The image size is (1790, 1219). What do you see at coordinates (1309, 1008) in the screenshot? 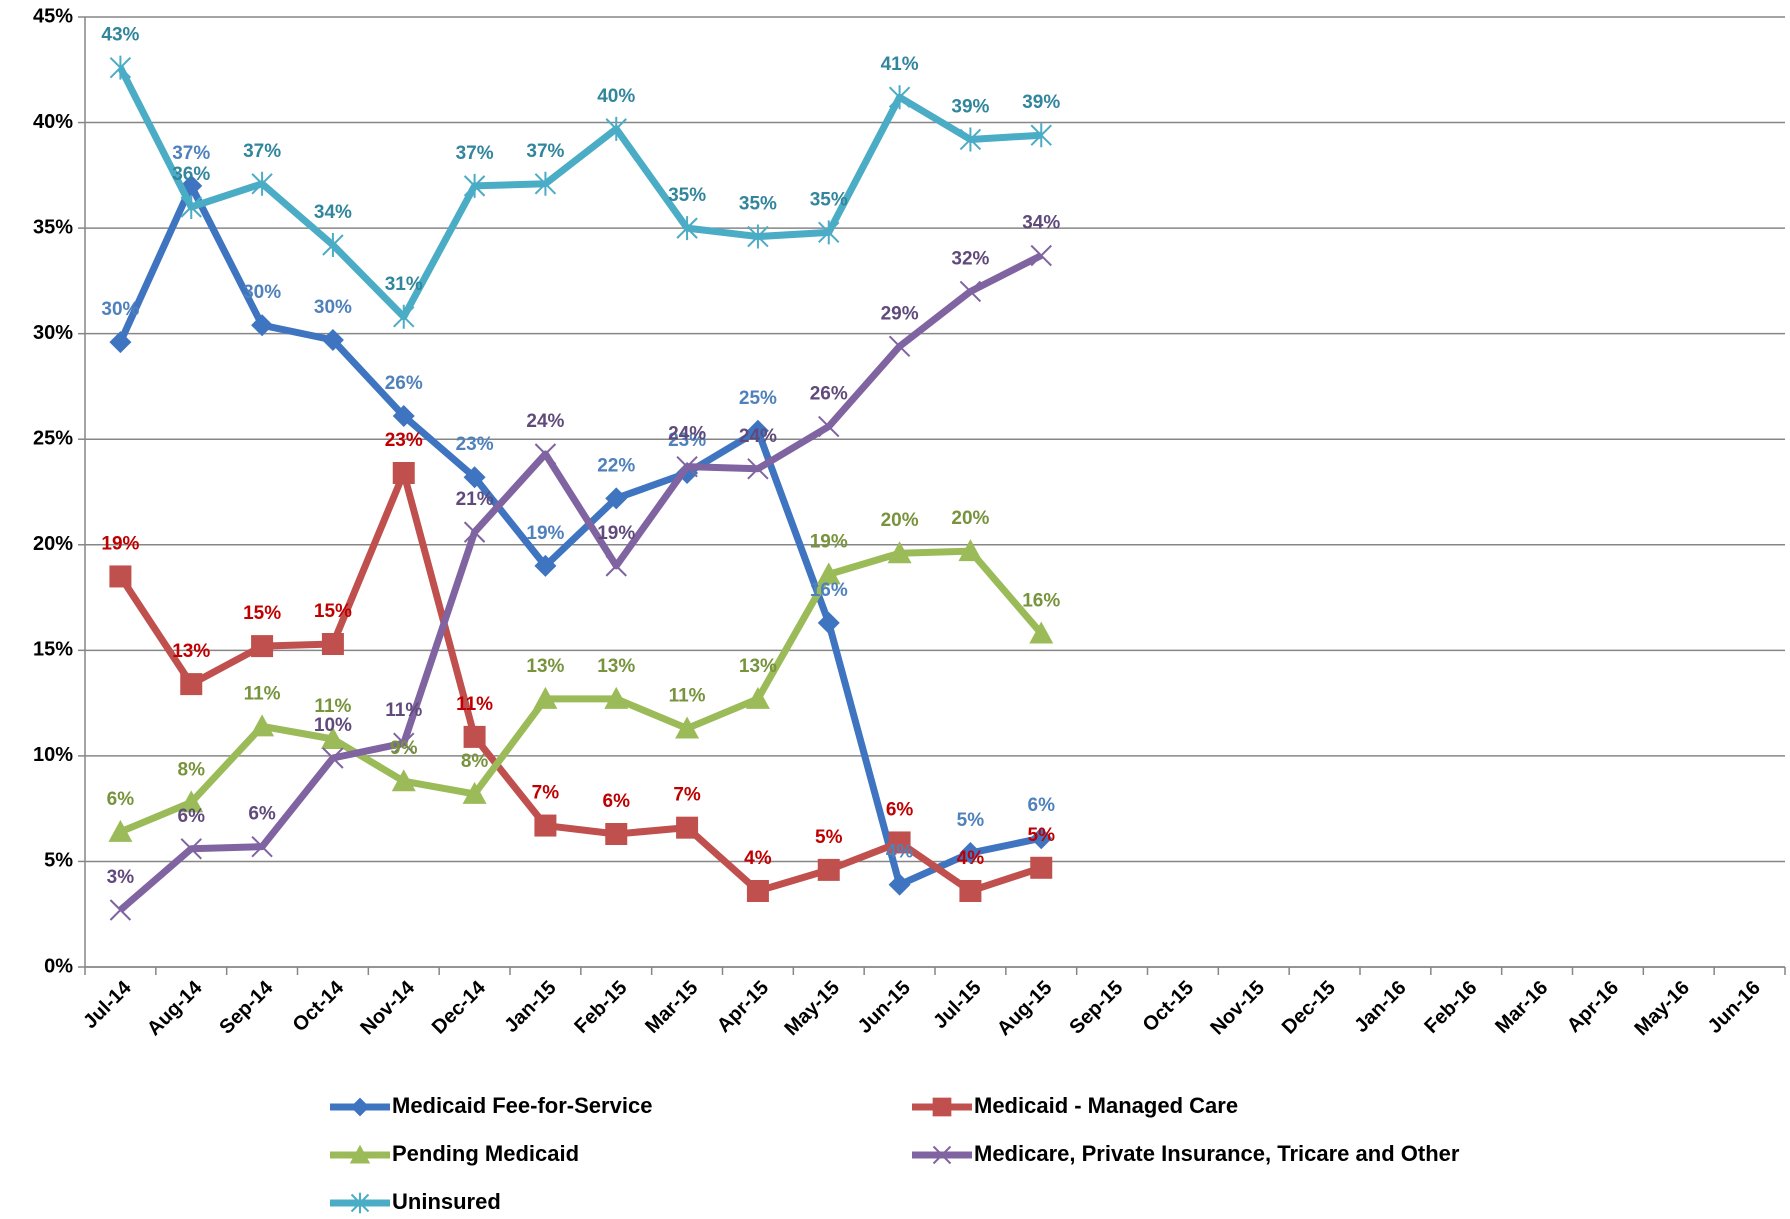
I see `x-tick-label: Dec-15` at bounding box center [1309, 1008].